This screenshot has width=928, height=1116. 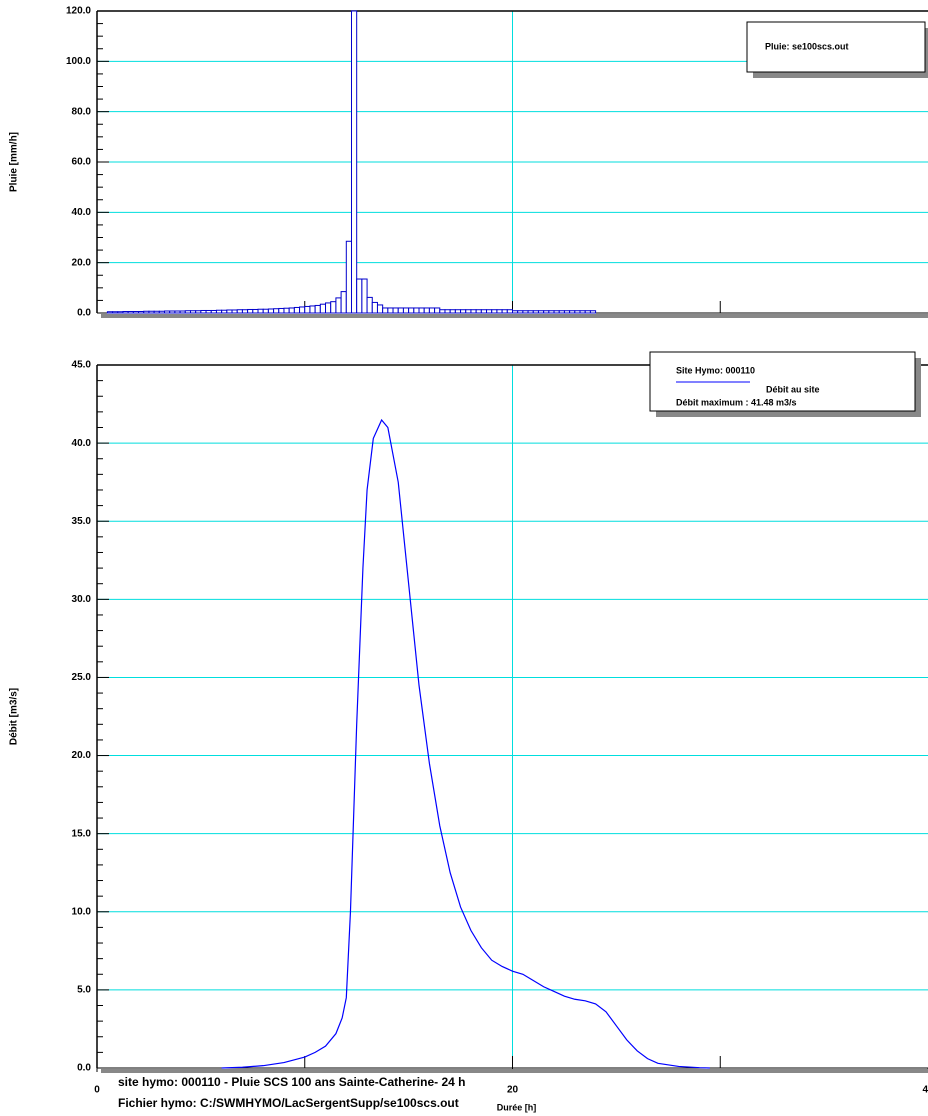 What do you see at coordinates (97, 1090) in the screenshot?
I see `x-tick-label: 0` at bounding box center [97, 1090].